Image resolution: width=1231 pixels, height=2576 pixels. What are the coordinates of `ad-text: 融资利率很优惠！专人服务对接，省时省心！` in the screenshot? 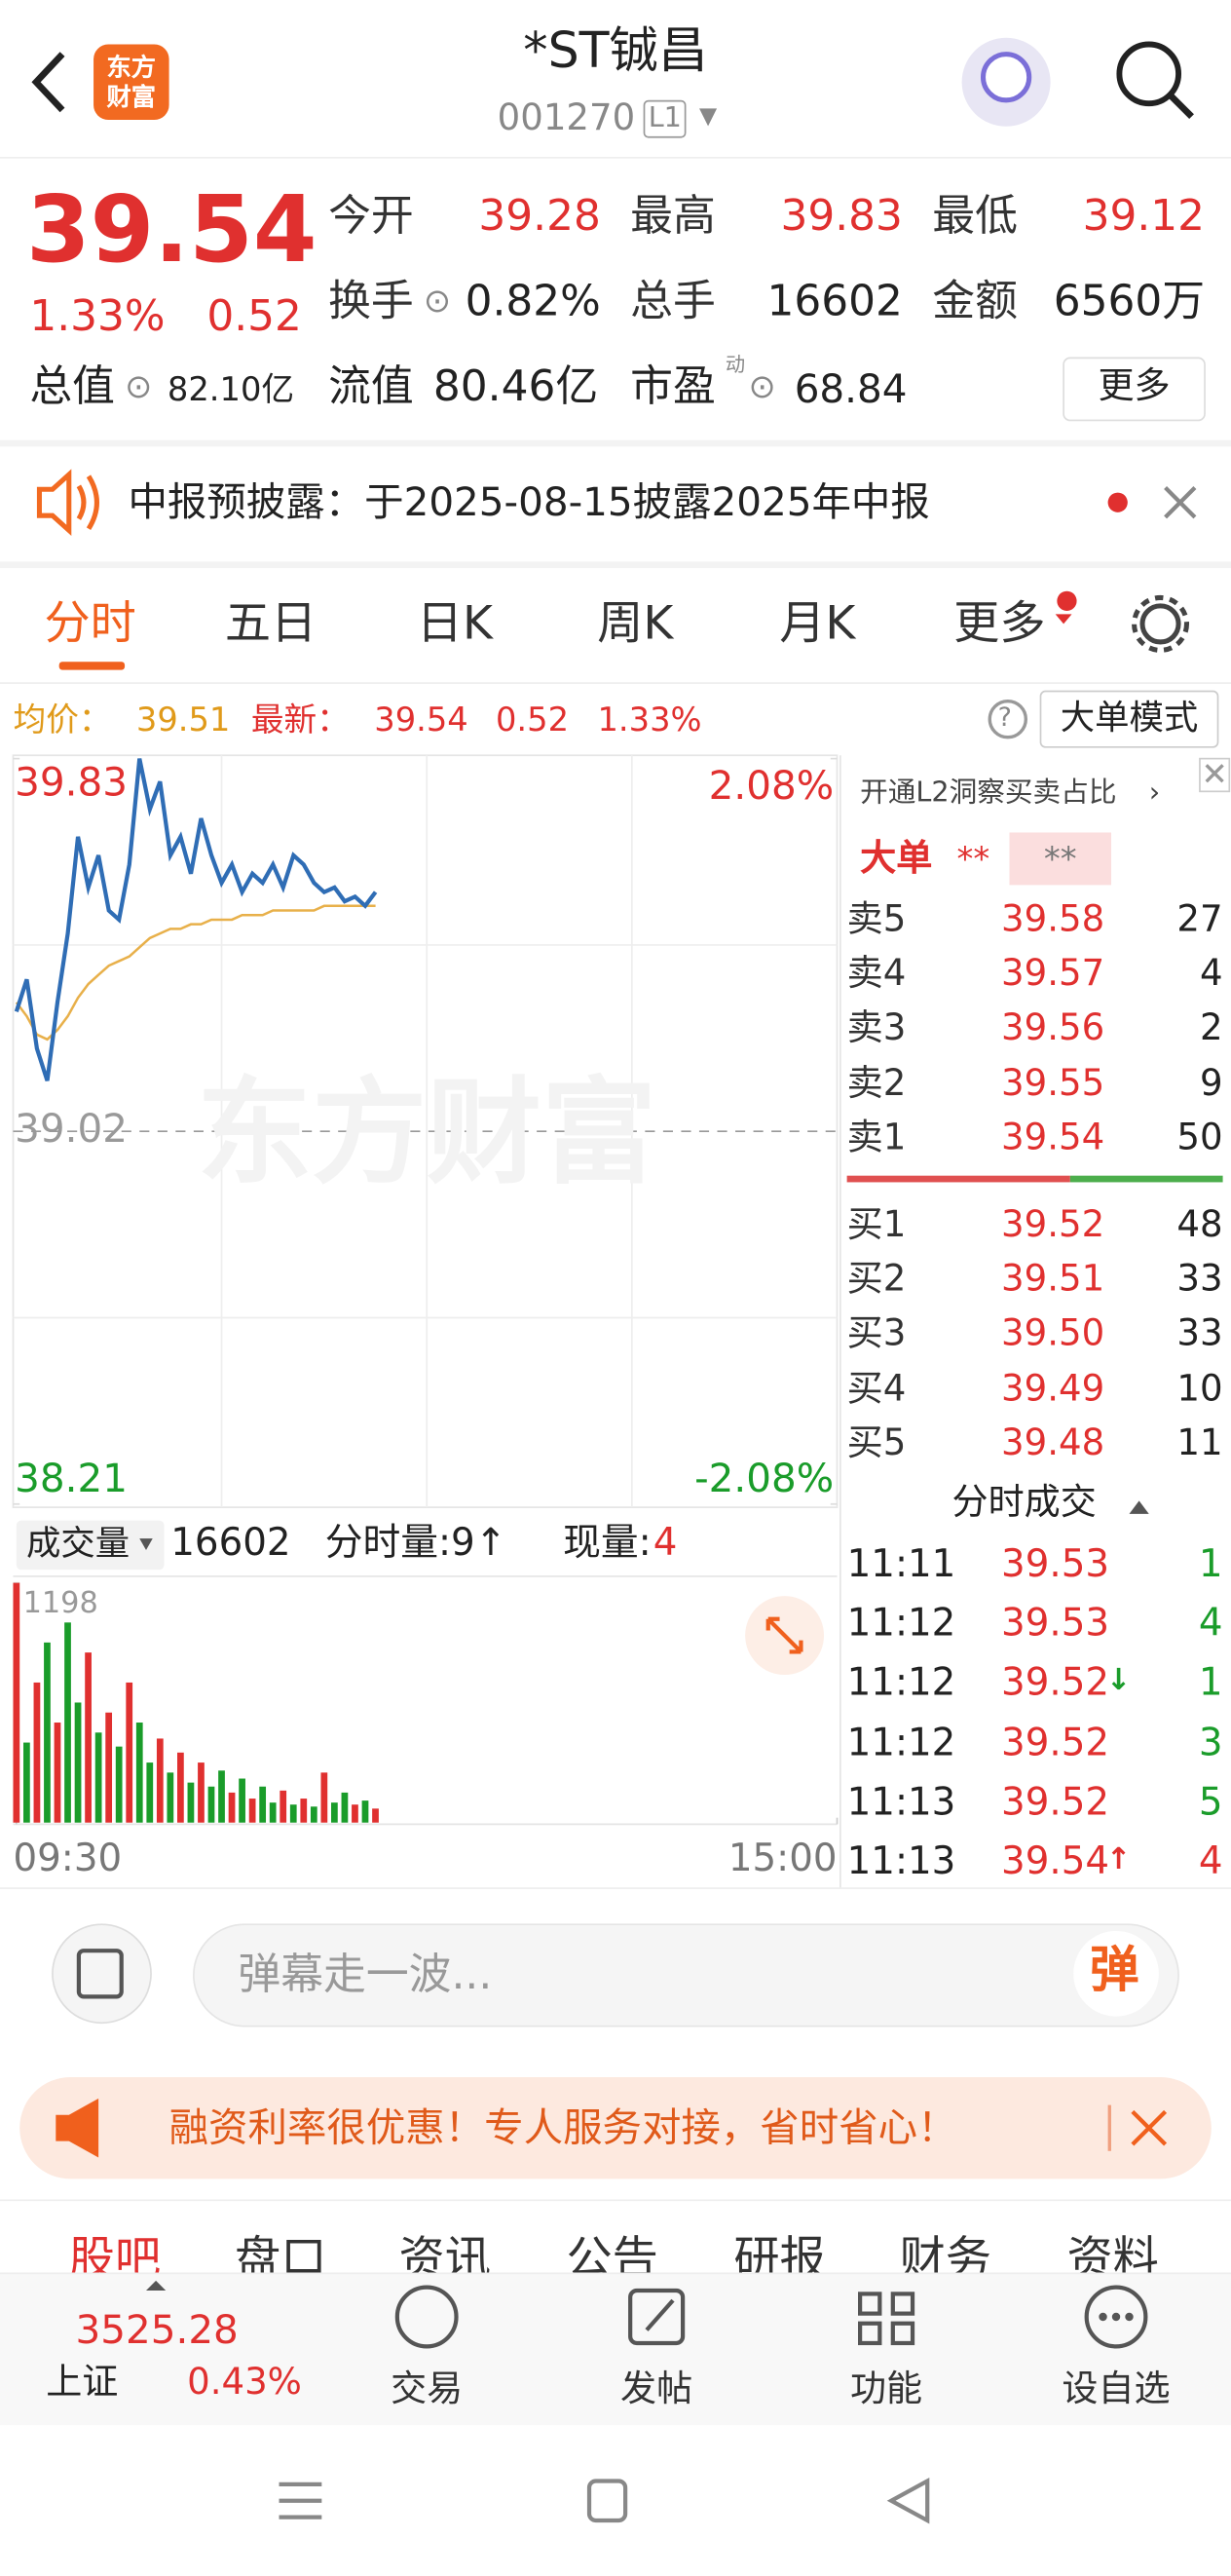 It's located at (562, 2127).